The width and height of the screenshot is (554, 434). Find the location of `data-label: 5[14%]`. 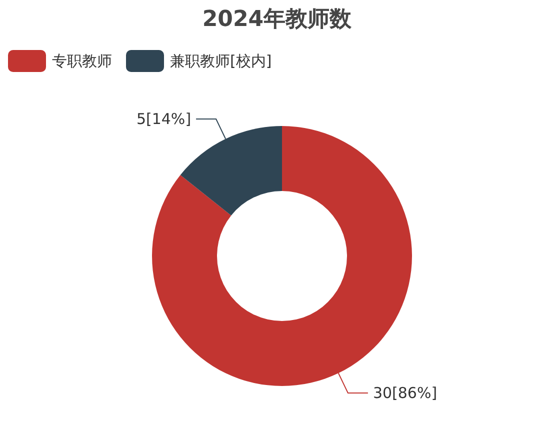

data-label: 5[14%] is located at coordinates (164, 119).